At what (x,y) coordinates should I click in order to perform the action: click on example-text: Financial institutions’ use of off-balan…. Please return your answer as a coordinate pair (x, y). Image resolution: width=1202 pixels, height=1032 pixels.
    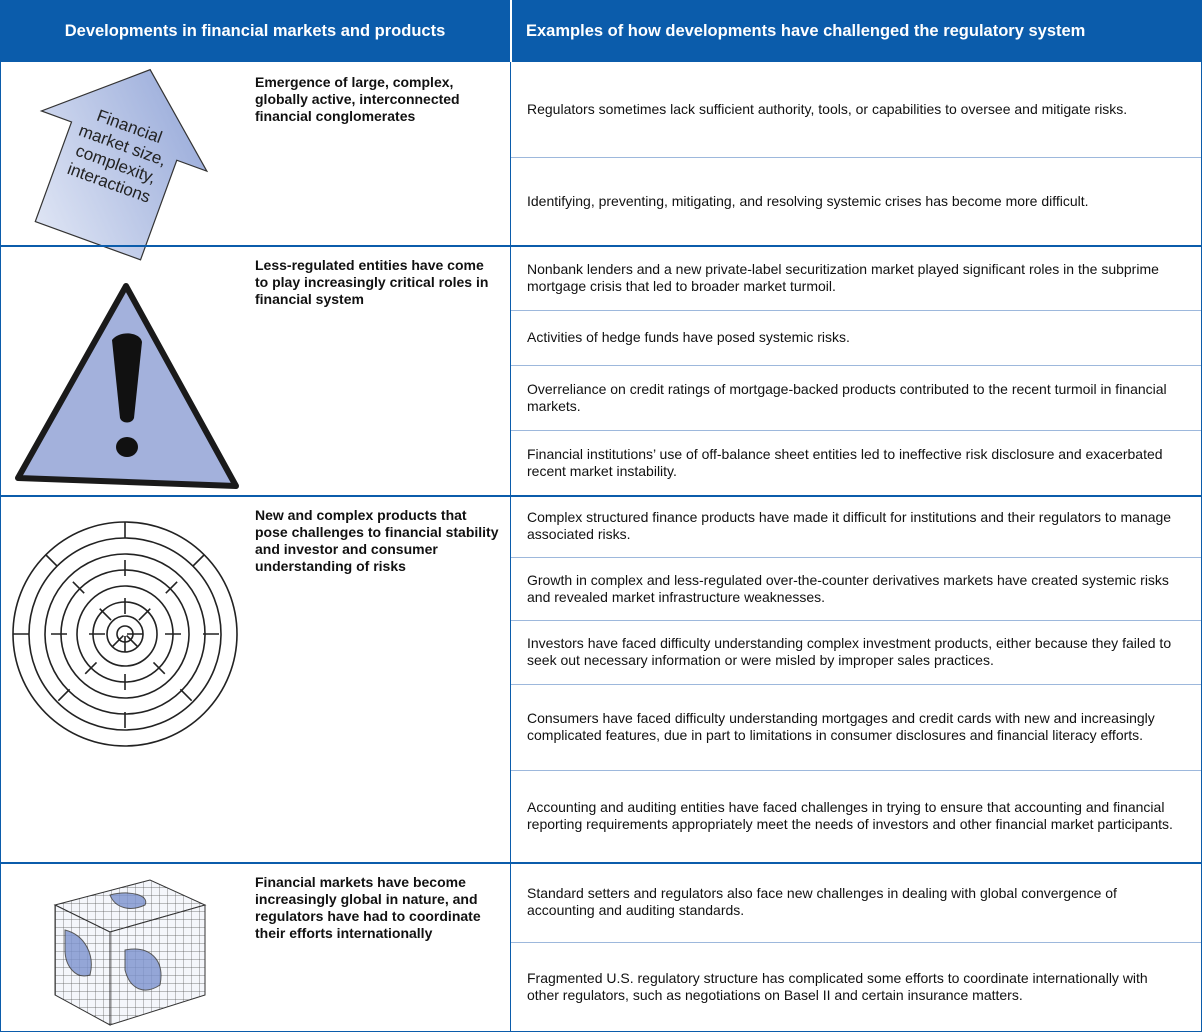
    Looking at the image, I should click on (845, 462).